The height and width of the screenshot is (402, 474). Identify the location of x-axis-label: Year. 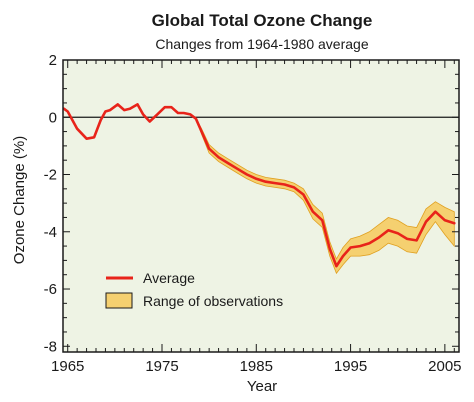
(262, 386).